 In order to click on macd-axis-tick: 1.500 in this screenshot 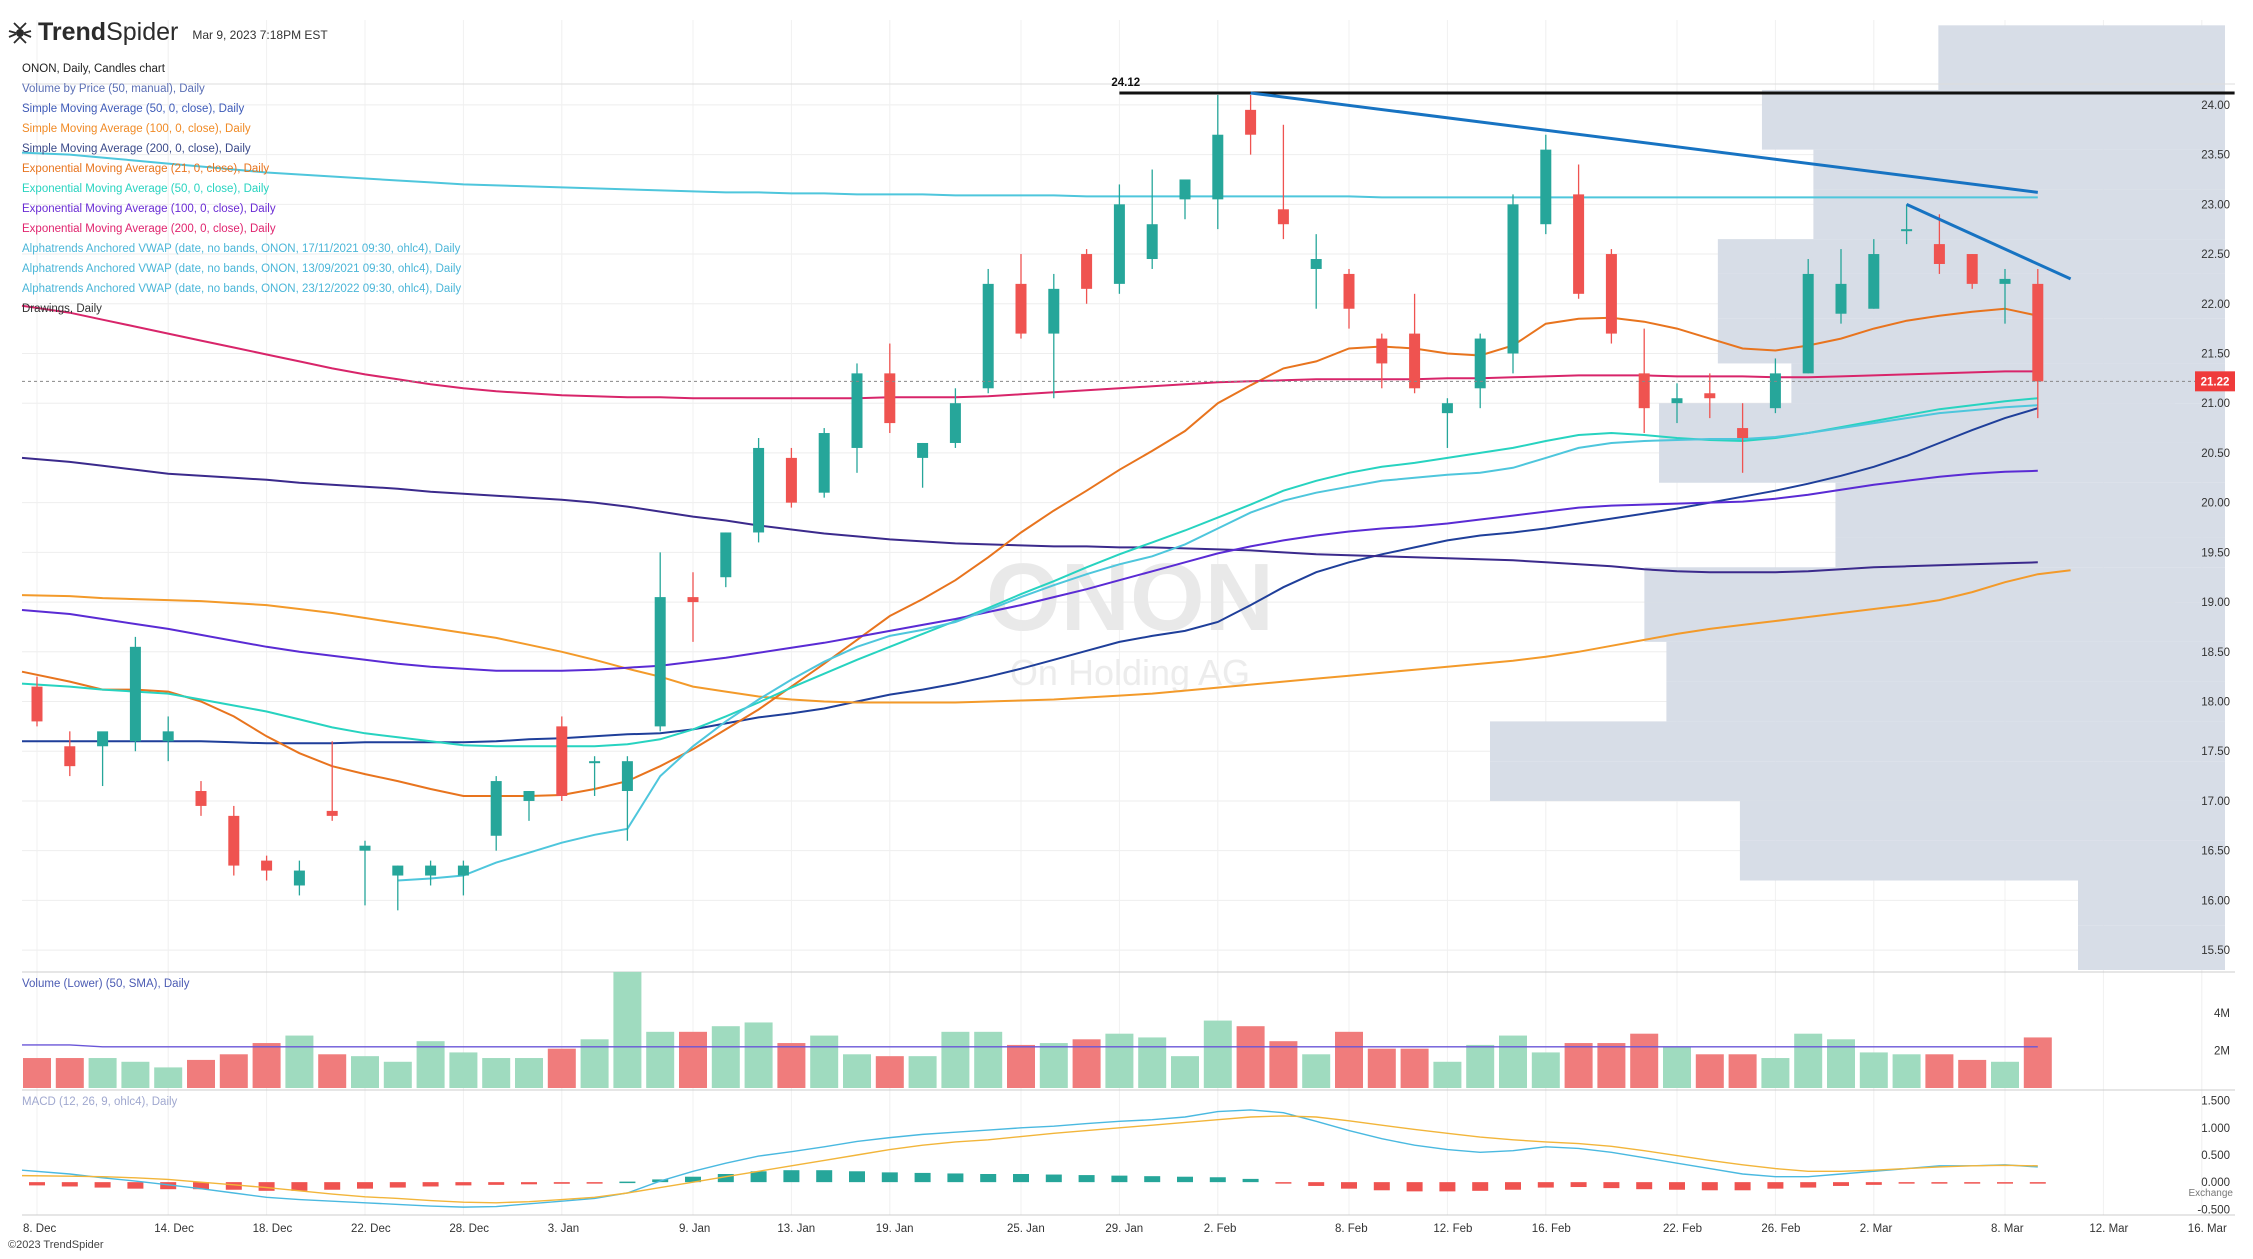, I will do `click(2215, 1102)`.